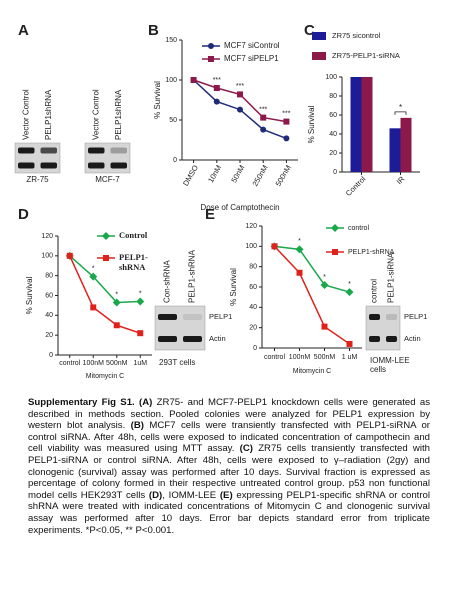 The image size is (450, 600). What do you see at coordinates (146, 402) in the screenshot?
I see `caption-segment: (A)` at bounding box center [146, 402].